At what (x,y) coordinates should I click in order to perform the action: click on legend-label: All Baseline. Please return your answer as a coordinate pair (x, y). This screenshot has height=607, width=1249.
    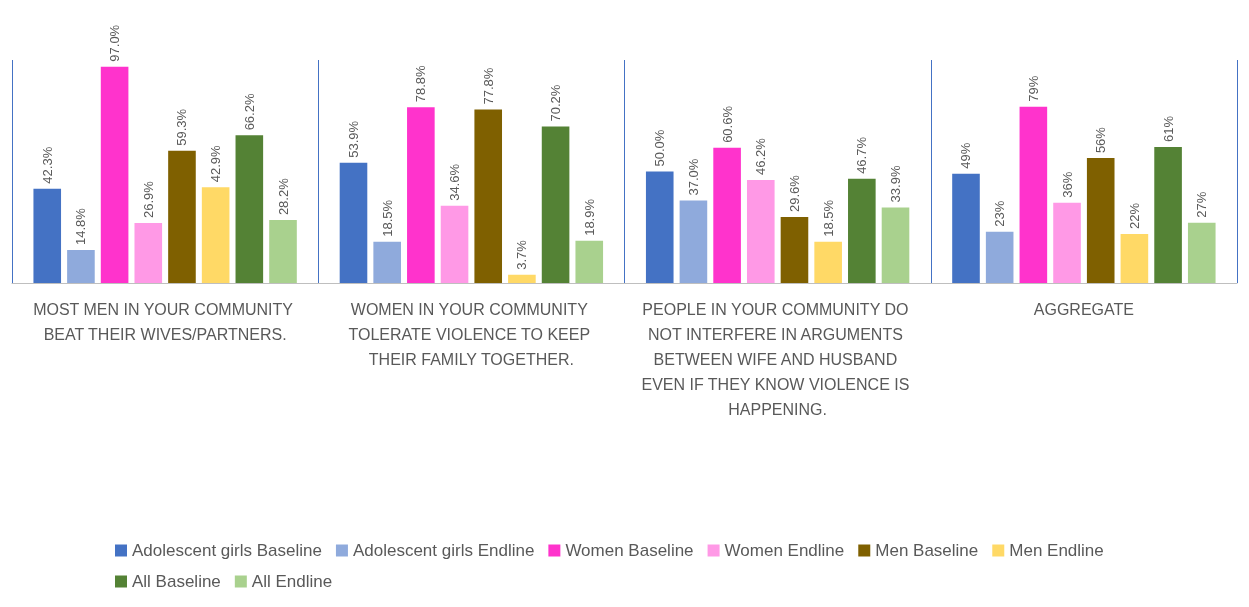
    Looking at the image, I should click on (176, 581).